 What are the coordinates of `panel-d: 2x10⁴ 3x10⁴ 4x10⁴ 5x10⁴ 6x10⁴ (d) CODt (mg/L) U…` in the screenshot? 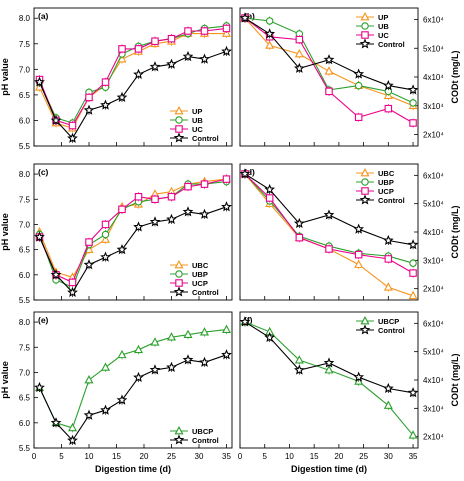 It's located at (349, 232).